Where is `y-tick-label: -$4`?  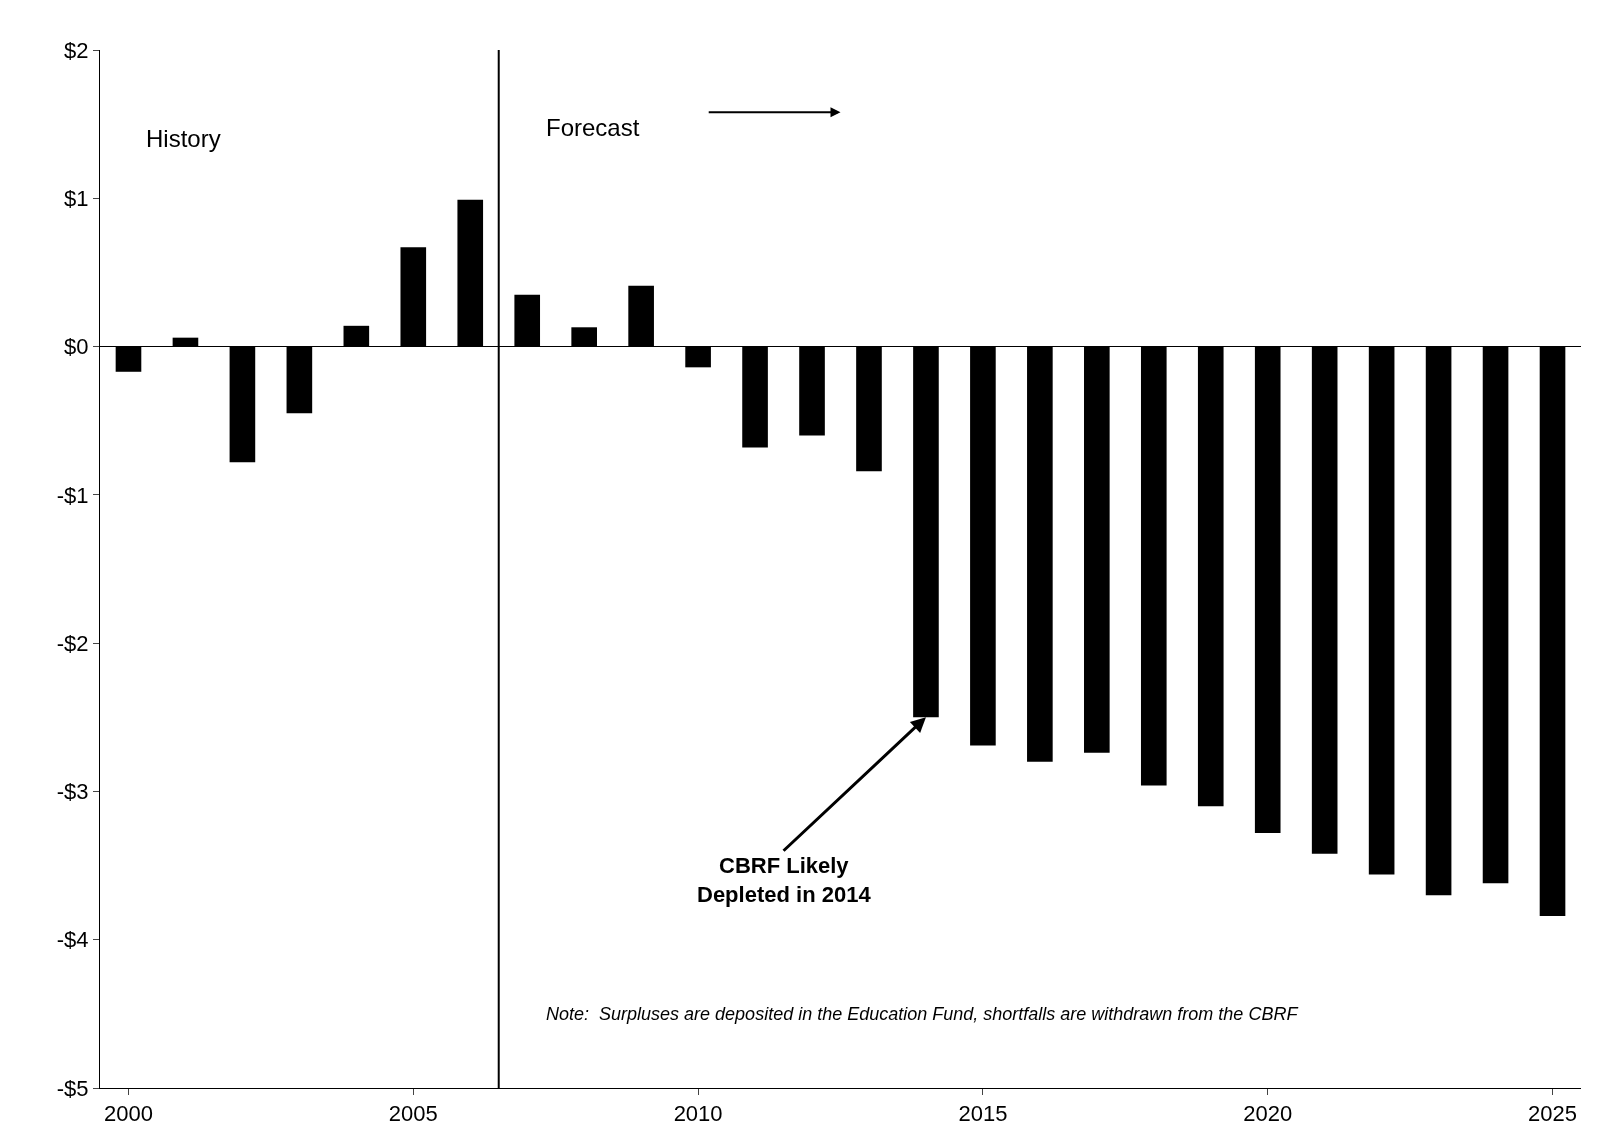
y-tick-label: -$4 is located at coordinates (72, 940).